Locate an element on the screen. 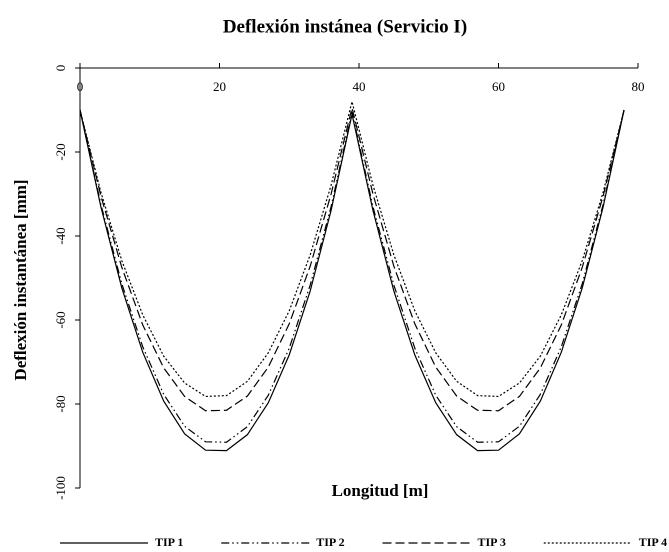 This screenshot has width=669, height=552. legend-label: TIP 4 is located at coordinates (653, 542).